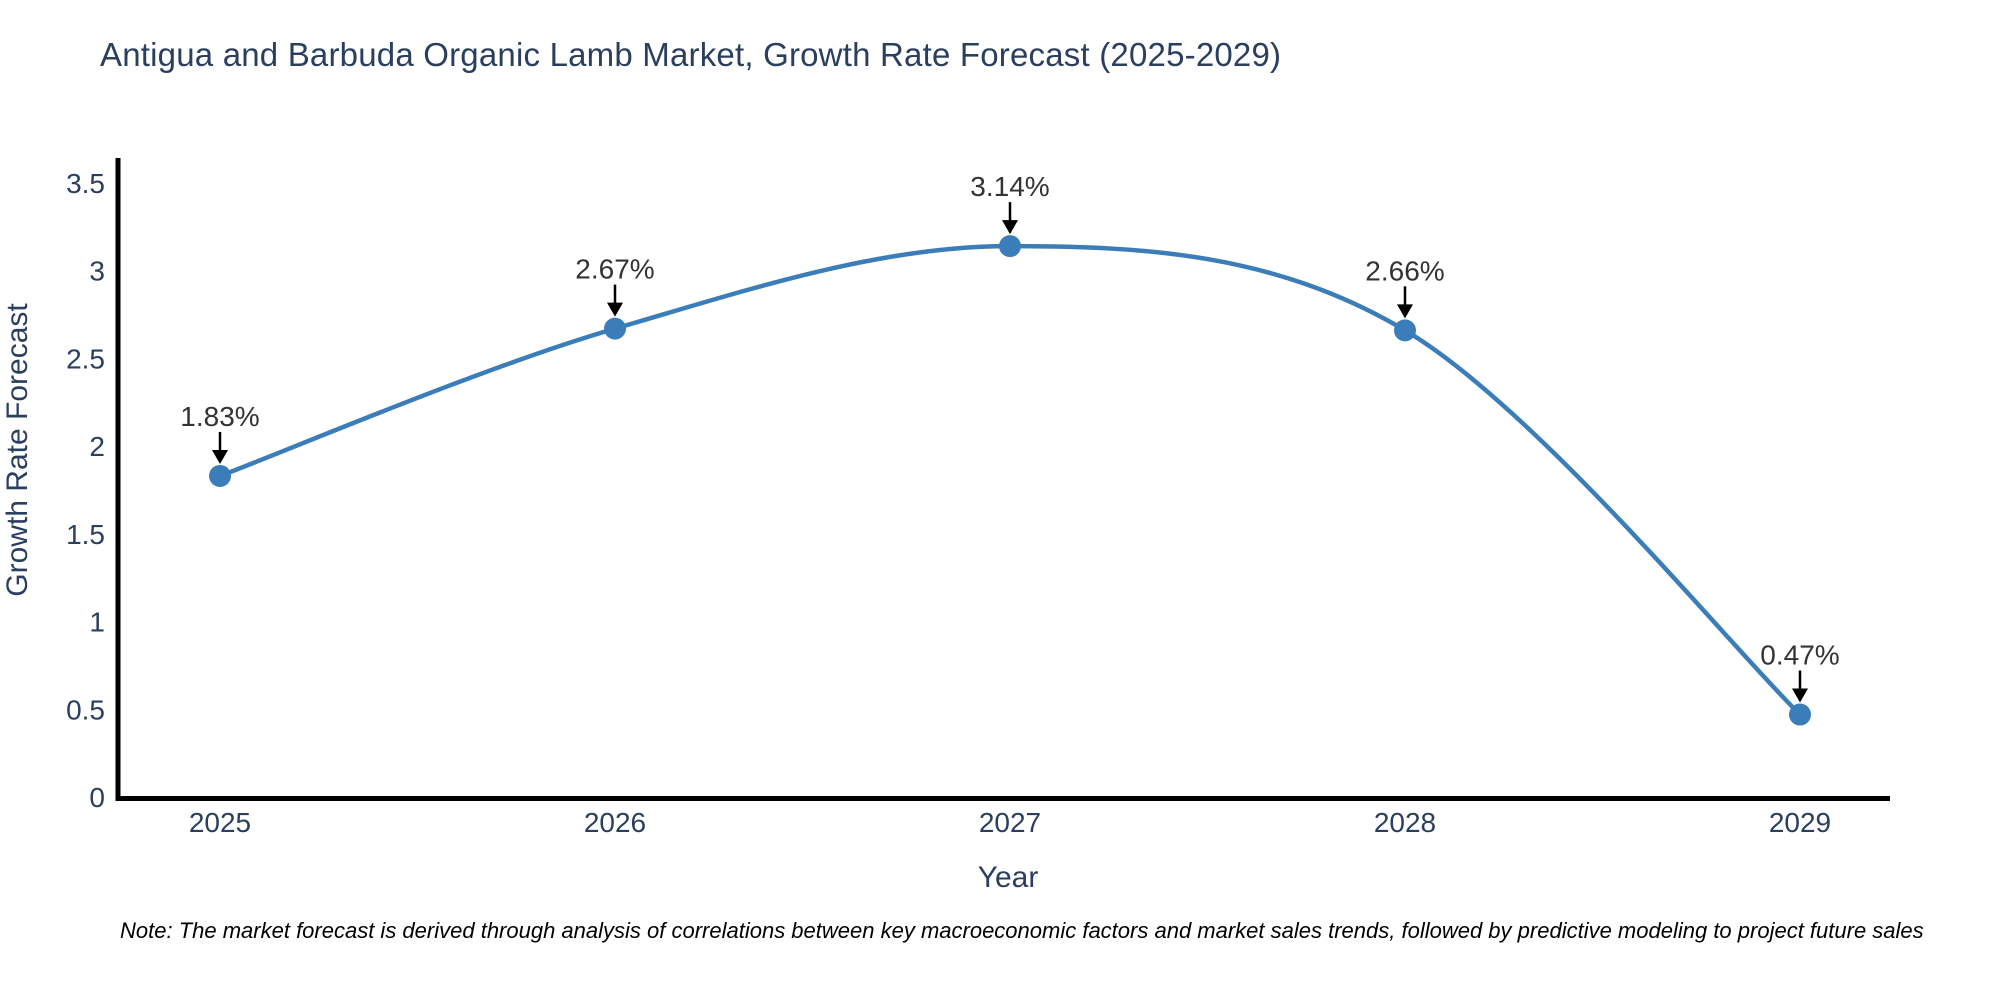 The image size is (2000, 1000). What do you see at coordinates (97, 271) in the screenshot?
I see `y-tick-label: 3` at bounding box center [97, 271].